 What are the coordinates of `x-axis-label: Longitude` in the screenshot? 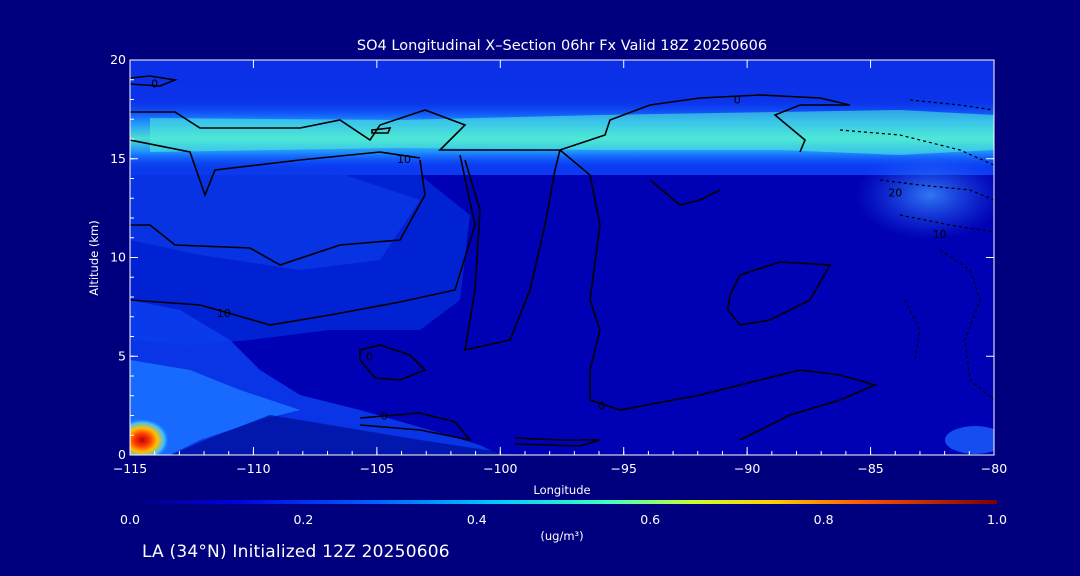 It's located at (561, 490).